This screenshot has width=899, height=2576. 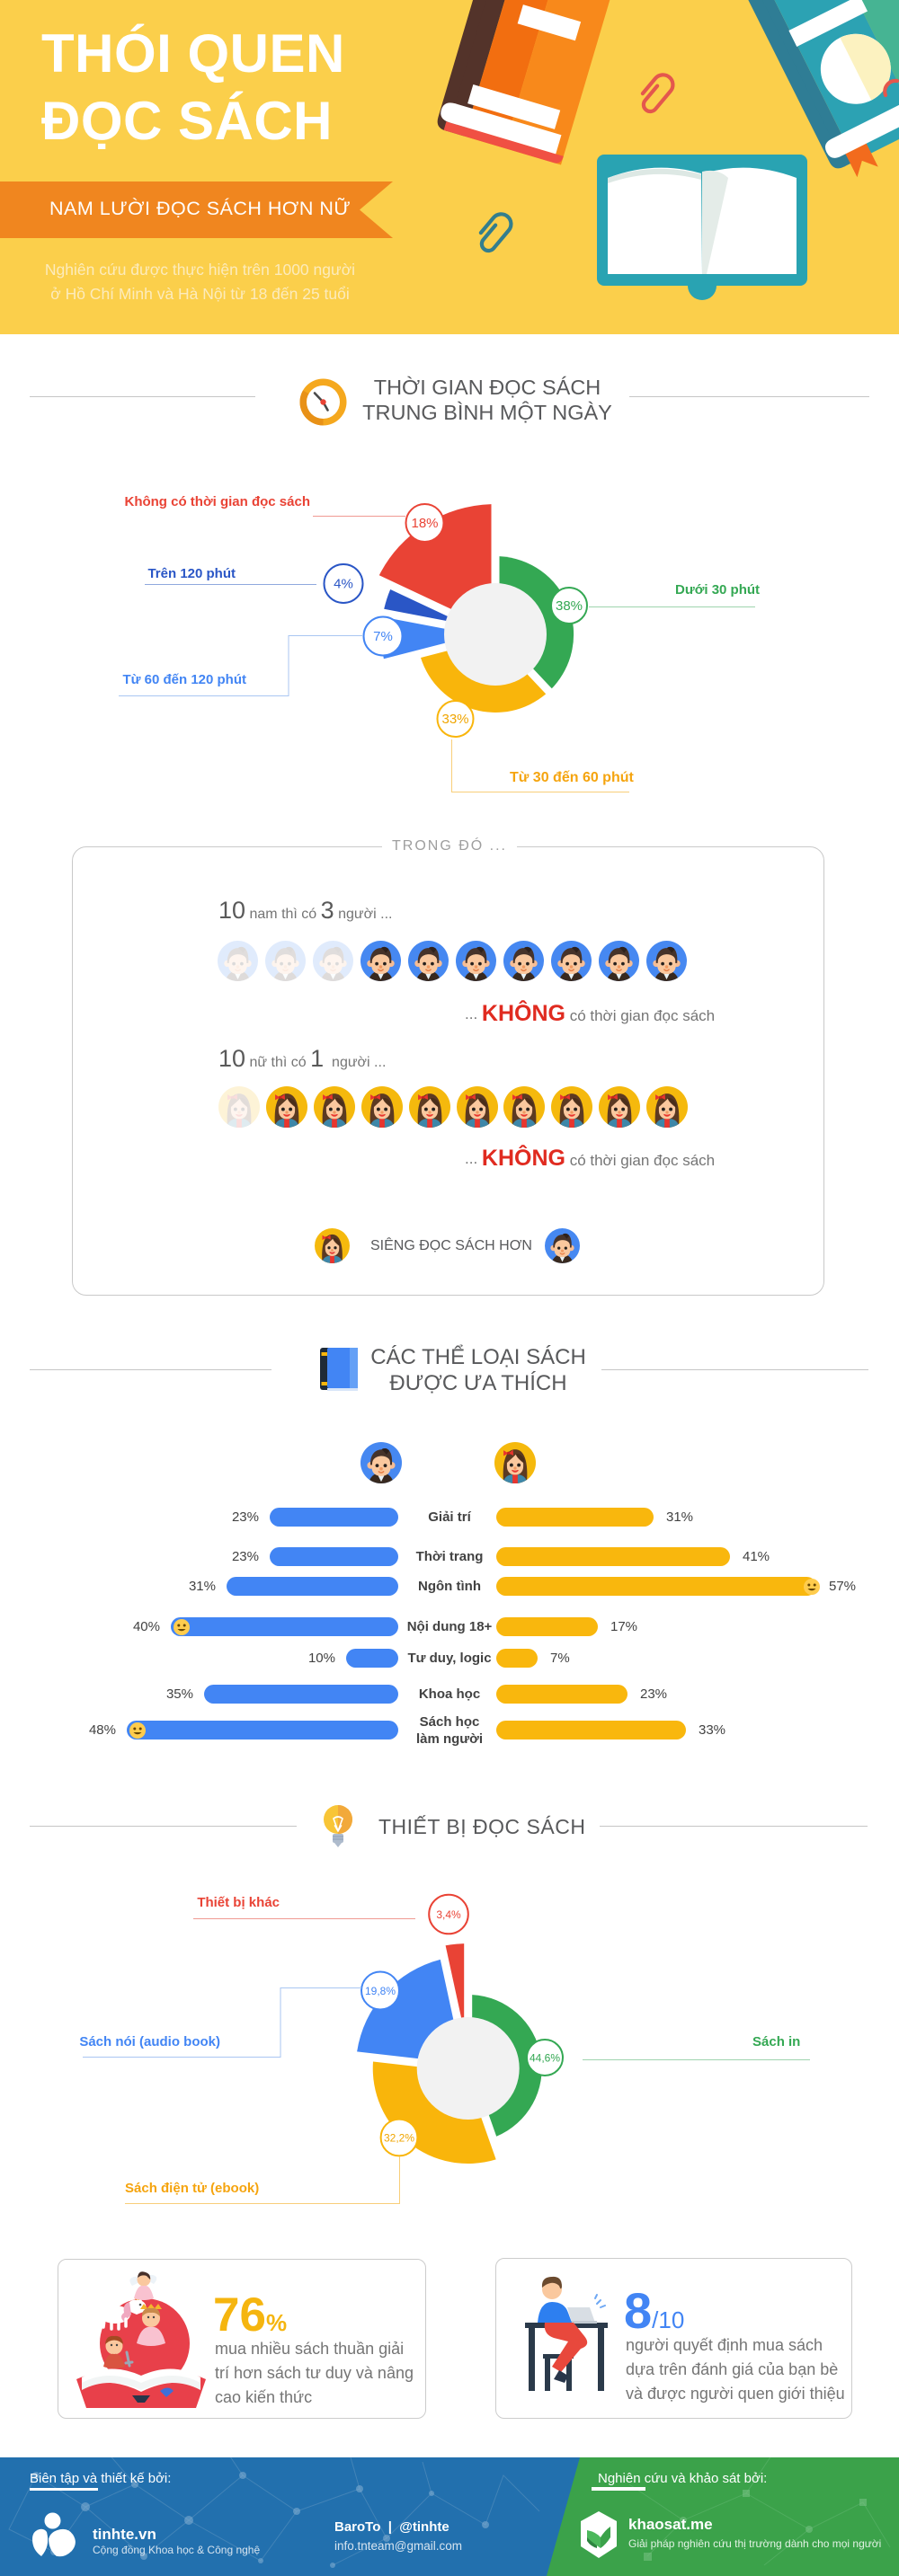 I want to click on svg-text: 18%, so click(x=424, y=523).